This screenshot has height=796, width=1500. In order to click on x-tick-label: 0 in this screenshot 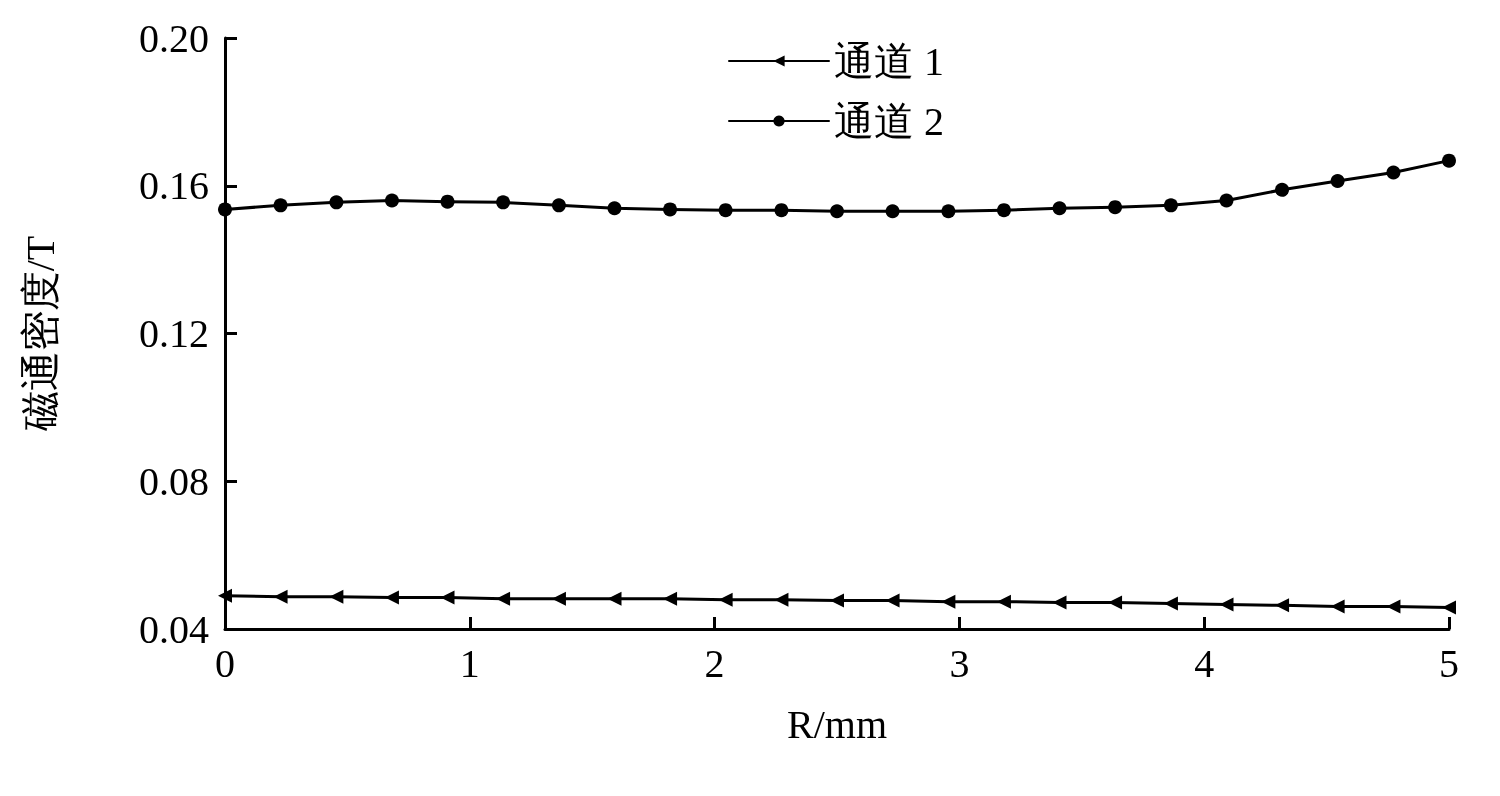, I will do `click(225, 663)`.